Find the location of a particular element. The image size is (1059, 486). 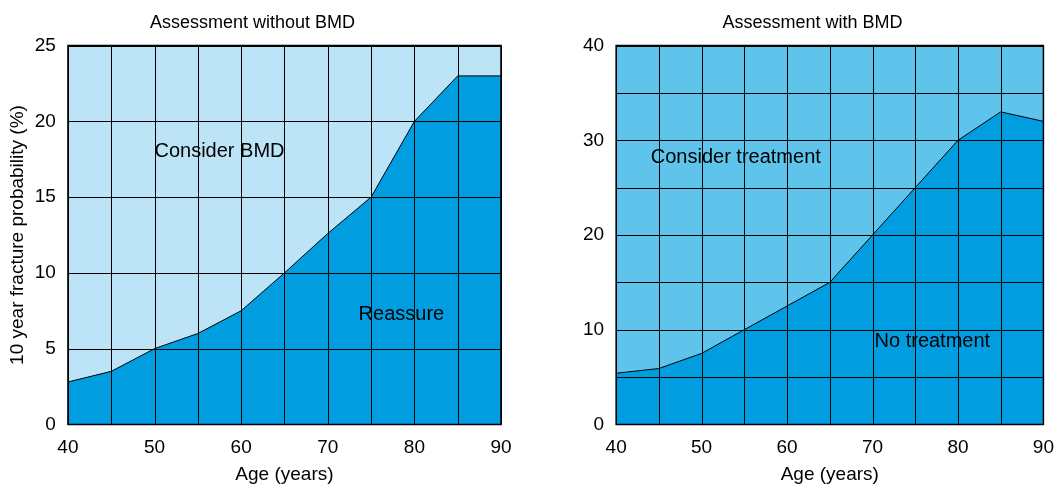

y-tick-label: 5 is located at coordinates (50, 347).